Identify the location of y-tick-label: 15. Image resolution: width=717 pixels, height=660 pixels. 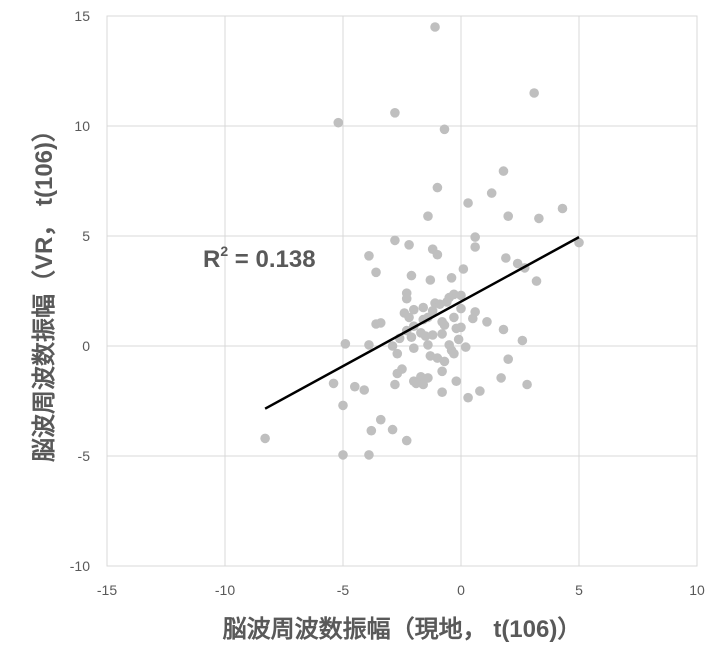
(82, 16).